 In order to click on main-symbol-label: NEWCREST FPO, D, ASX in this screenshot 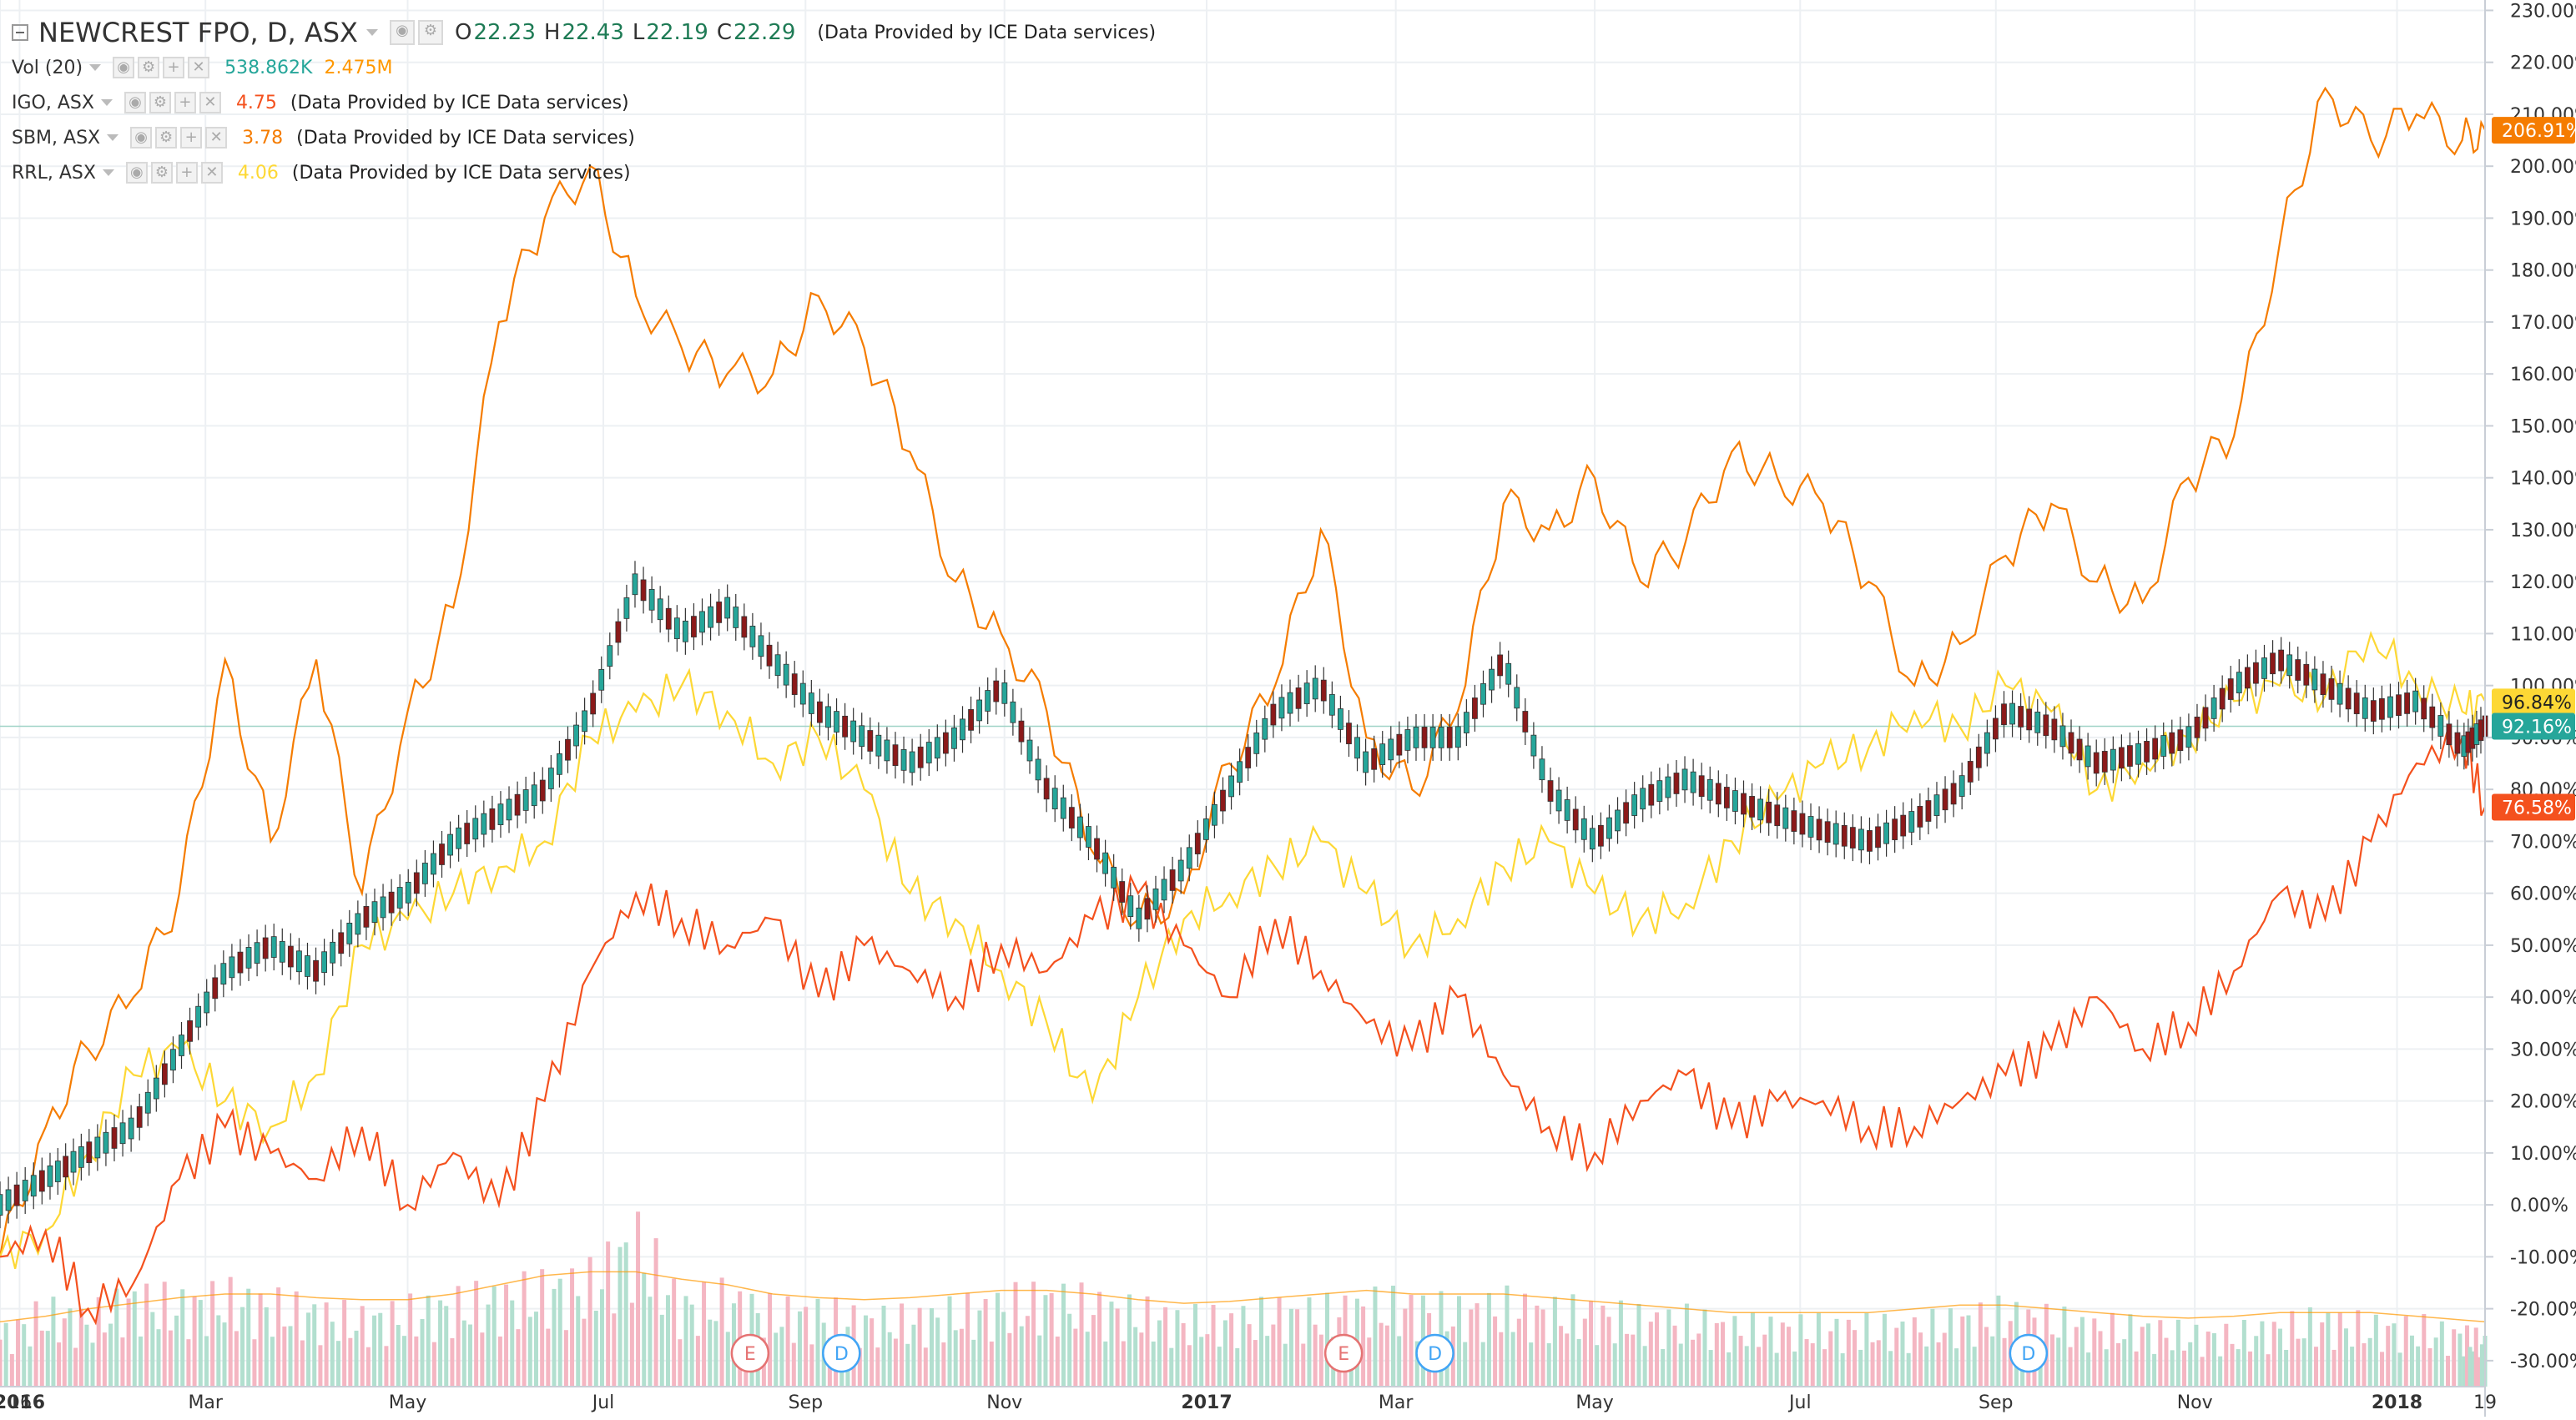, I will do `click(198, 32)`.